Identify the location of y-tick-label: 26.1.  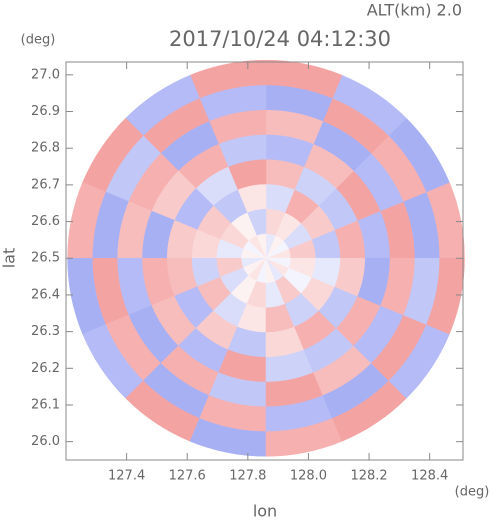
(45, 404).